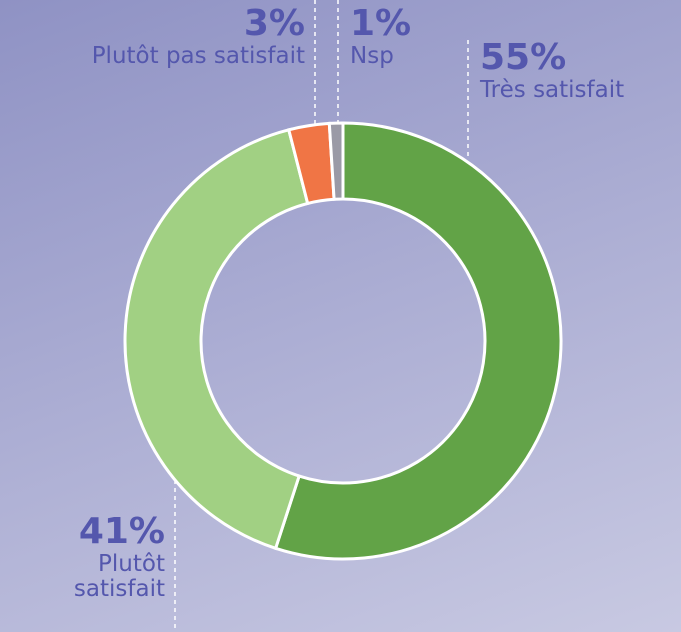  What do you see at coordinates (121, 531) in the screenshot?
I see `value-label: 41%` at bounding box center [121, 531].